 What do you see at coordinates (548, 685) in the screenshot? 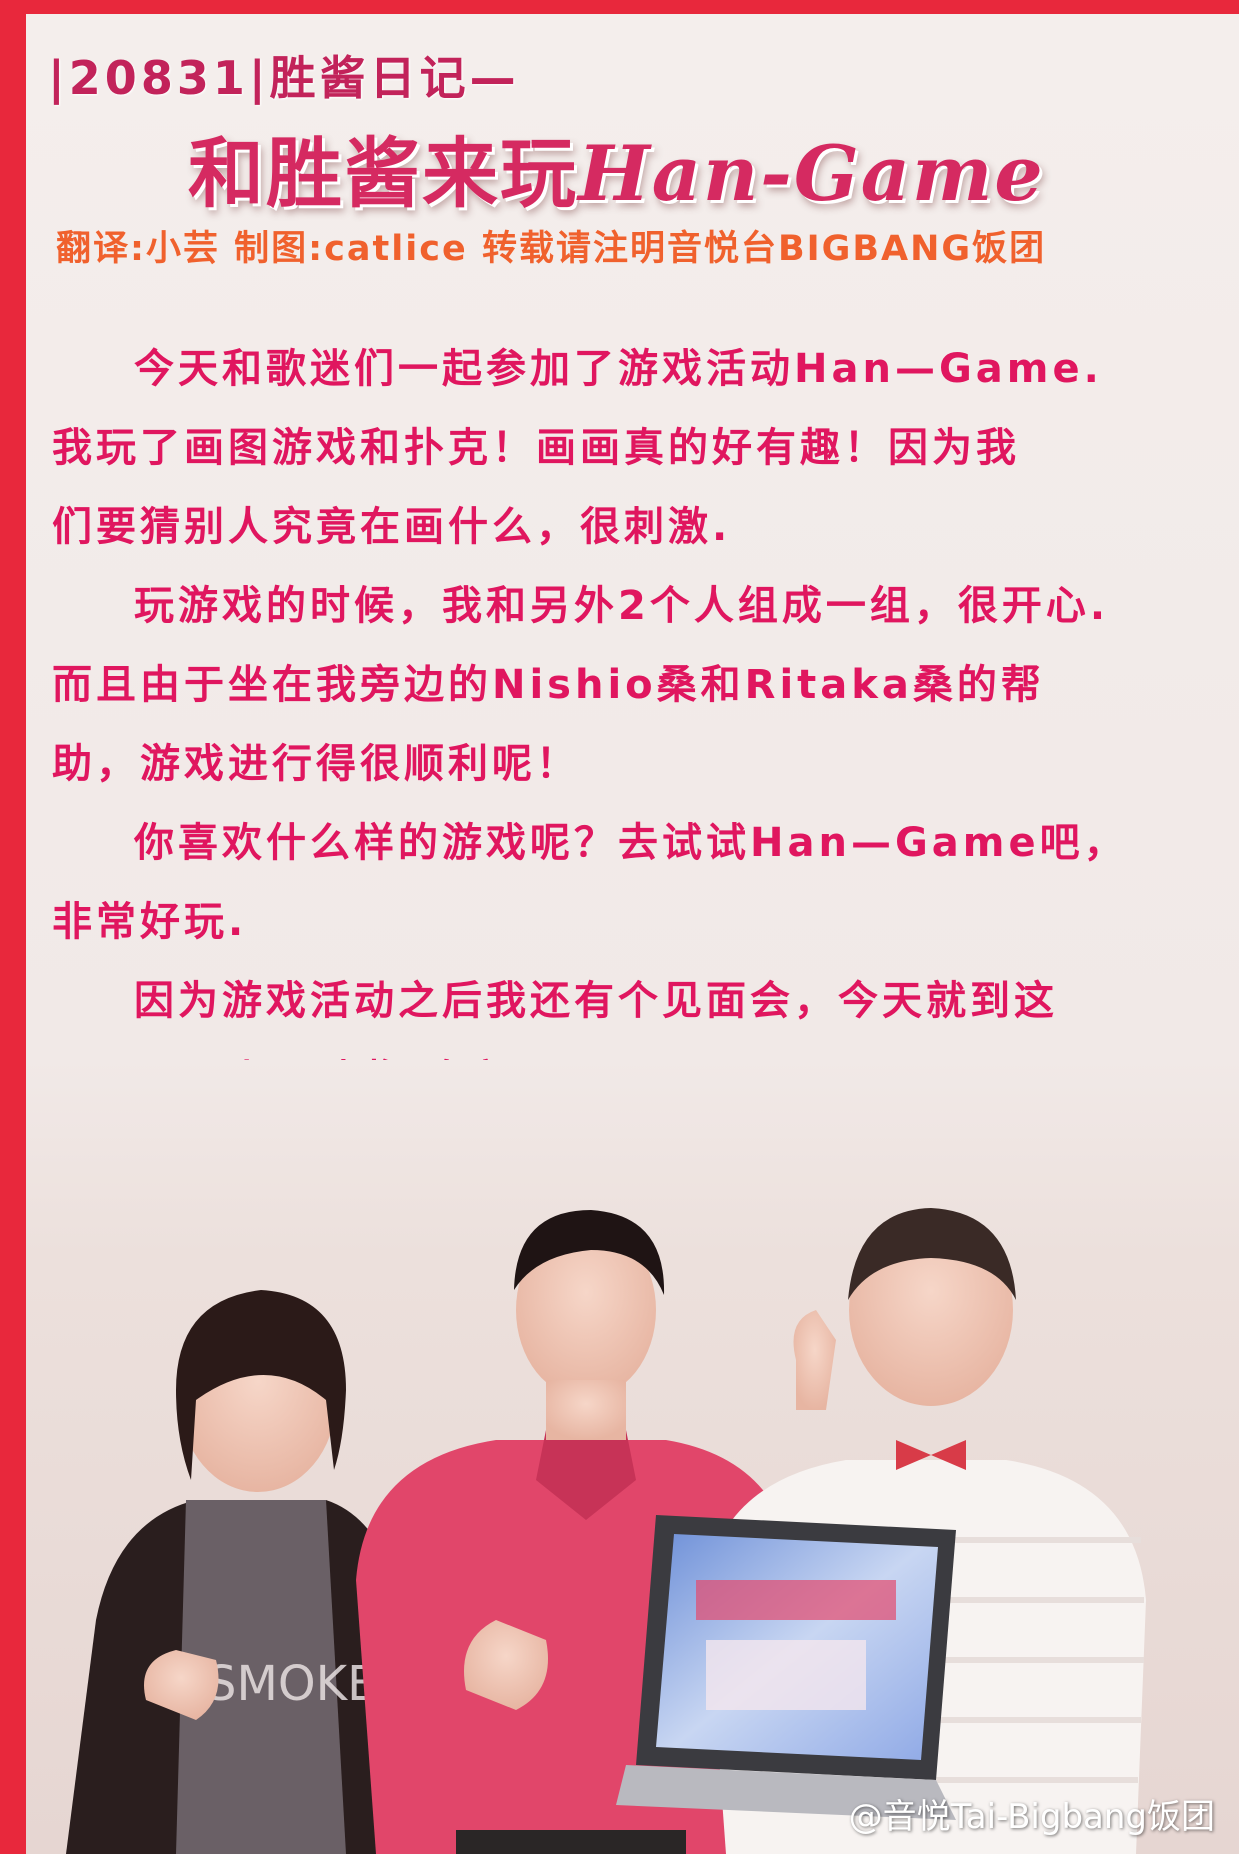
I see `diary-line: 而且由于坐在我旁边的Nishio桑和Ritaka桑的帮` at bounding box center [548, 685].